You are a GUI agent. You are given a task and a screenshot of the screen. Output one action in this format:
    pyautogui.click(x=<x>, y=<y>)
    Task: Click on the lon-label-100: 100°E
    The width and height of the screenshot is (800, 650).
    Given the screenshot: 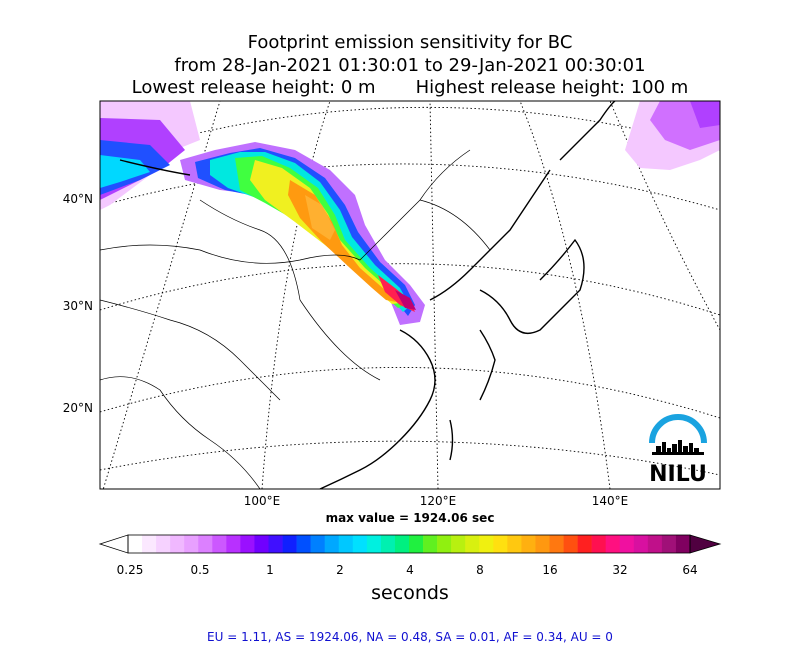 What is the action you would take?
    pyautogui.click(x=262, y=501)
    